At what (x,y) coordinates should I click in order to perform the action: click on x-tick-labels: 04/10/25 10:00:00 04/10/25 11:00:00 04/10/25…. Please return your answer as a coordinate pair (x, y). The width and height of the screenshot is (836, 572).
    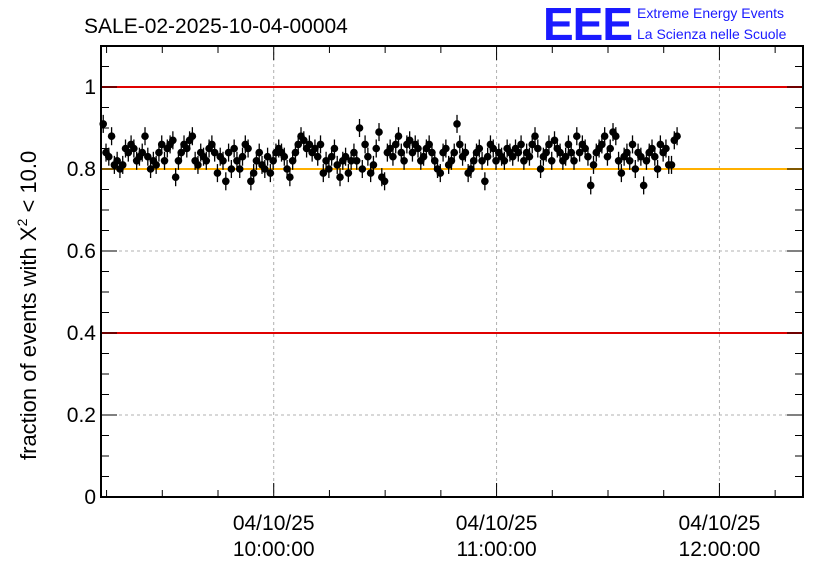
    Looking at the image, I should click on (496, 536).